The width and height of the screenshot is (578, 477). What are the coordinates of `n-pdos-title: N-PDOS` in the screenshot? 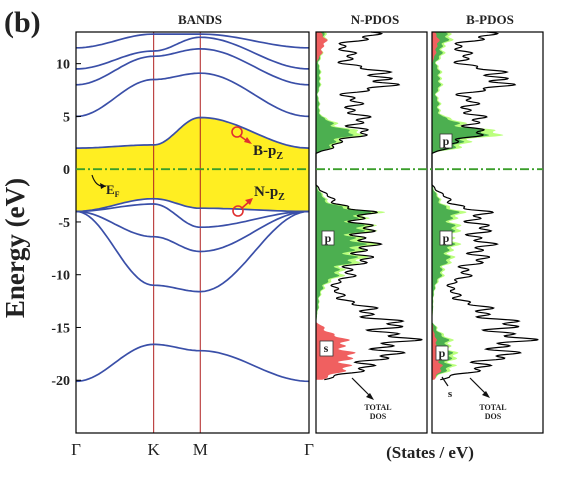 It's located at (375, 19).